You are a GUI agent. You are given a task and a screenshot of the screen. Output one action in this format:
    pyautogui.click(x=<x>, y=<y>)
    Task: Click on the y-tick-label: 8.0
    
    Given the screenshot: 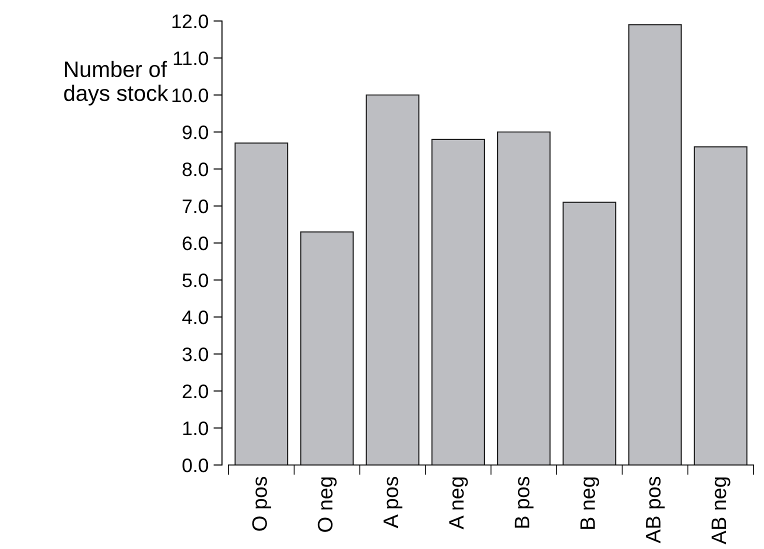 What is the action you would take?
    pyautogui.click(x=195, y=169)
    